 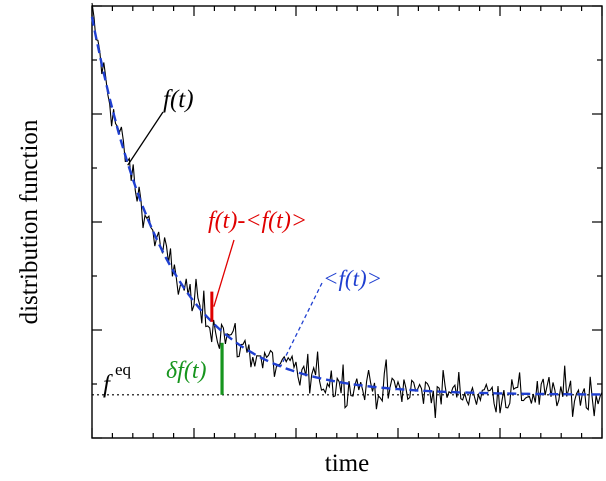 I want to click on label-feq: f, so click(x=108, y=384).